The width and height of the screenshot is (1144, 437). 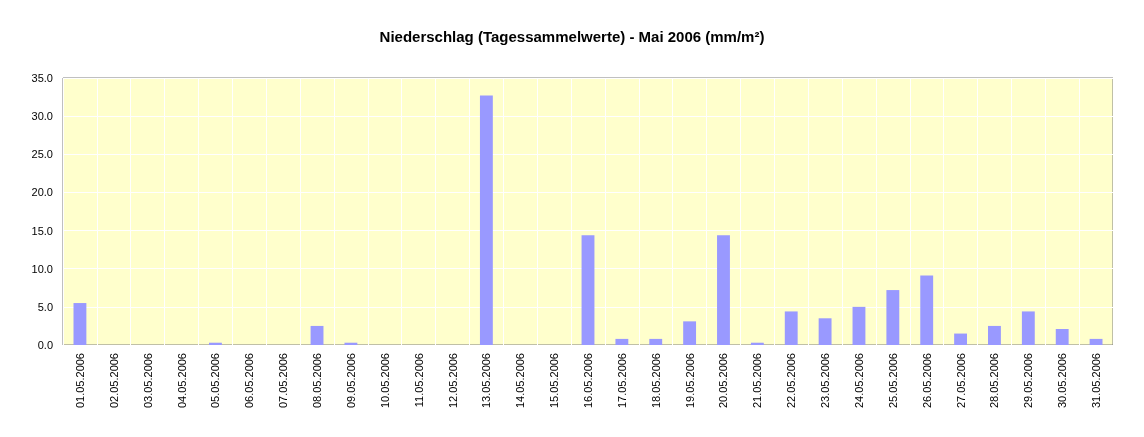 What do you see at coordinates (723, 381) in the screenshot?
I see `x-tick-label: 20.05.2006` at bounding box center [723, 381].